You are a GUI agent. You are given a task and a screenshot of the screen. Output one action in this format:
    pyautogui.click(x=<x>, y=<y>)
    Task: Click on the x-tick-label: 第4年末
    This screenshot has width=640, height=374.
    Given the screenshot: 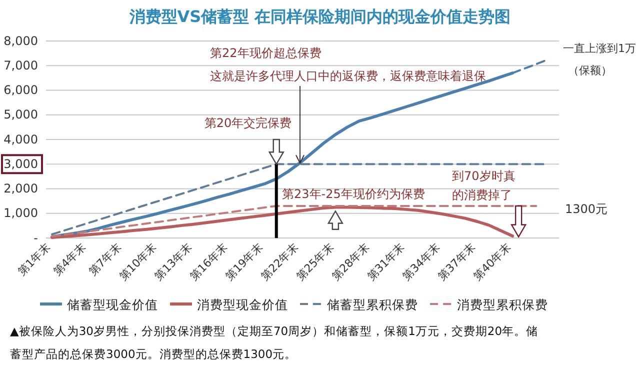 What is the action you would take?
    pyautogui.click(x=69, y=259)
    